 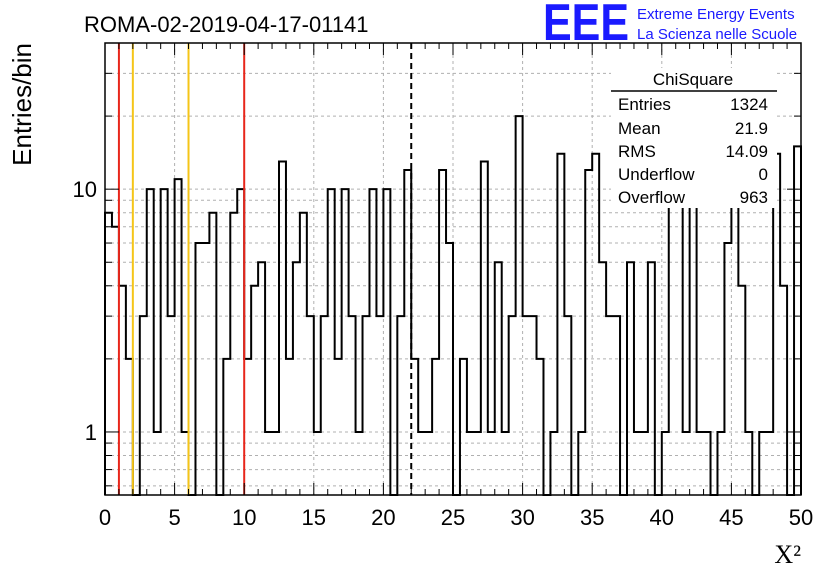 I want to click on x-tick-label: 10, so click(x=244, y=517).